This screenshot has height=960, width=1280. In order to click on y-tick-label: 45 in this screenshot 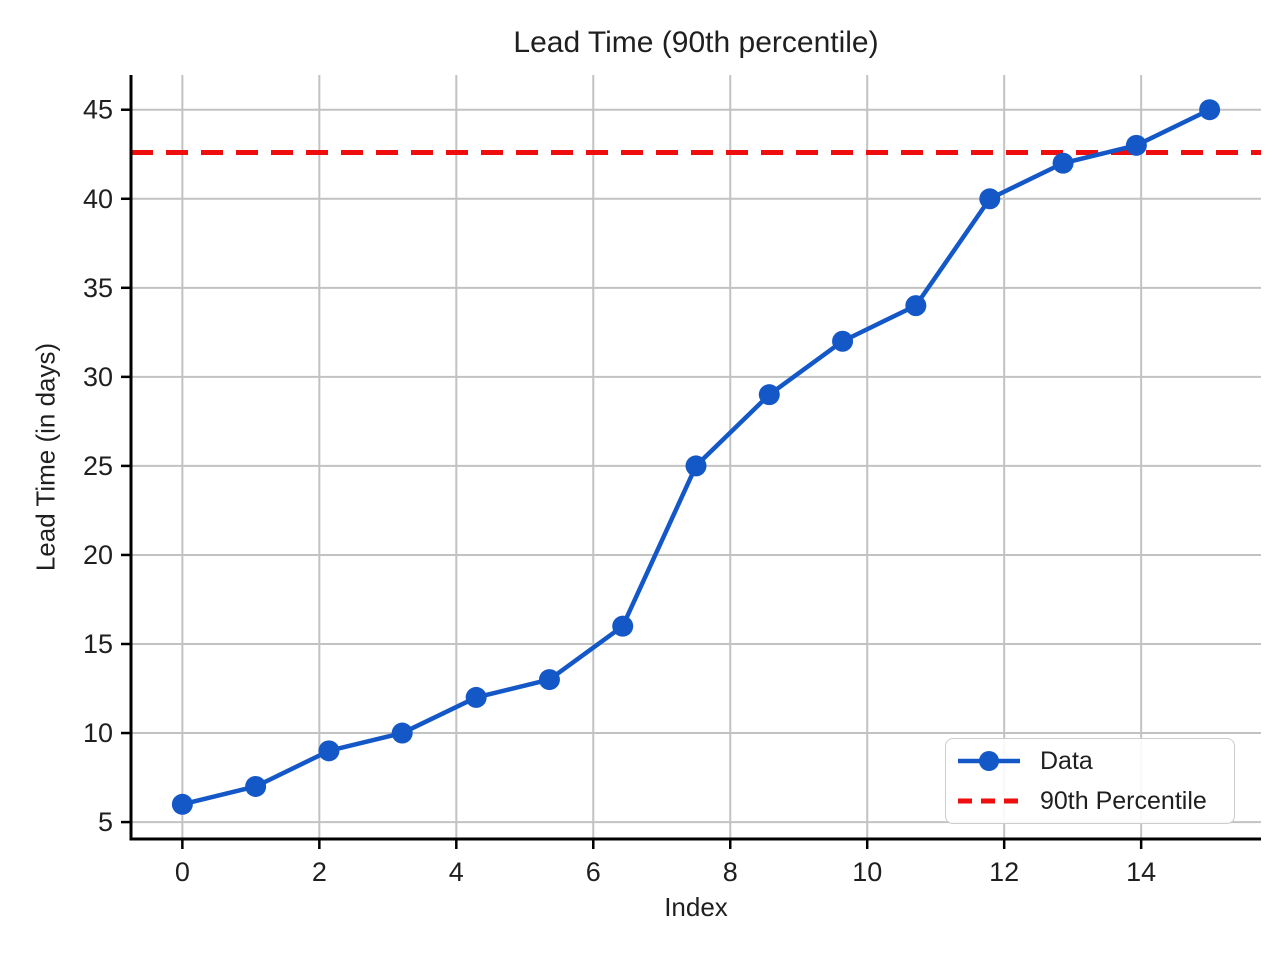, I will do `click(98, 110)`.